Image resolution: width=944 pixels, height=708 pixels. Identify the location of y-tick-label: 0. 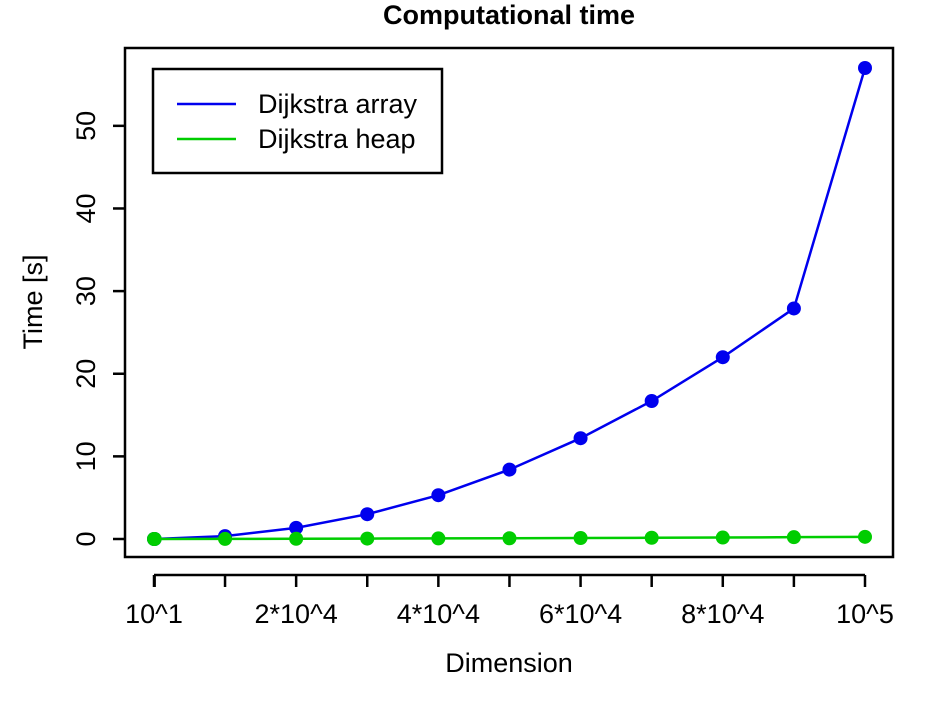
(86, 538).